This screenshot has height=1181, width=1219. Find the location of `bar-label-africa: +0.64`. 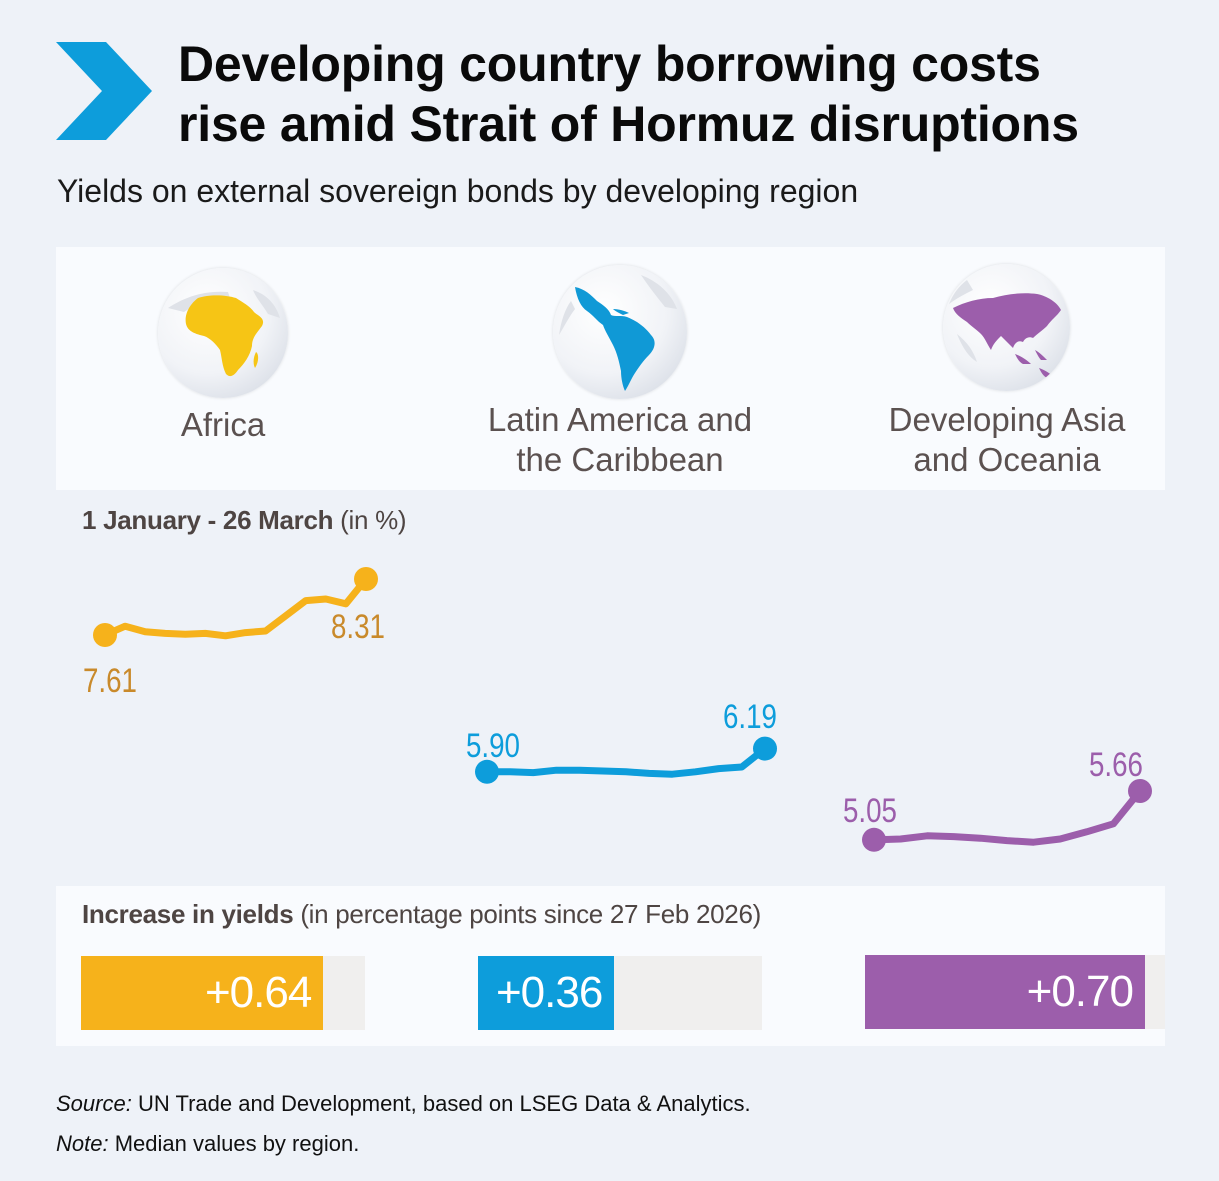

bar-label-africa: +0.64 is located at coordinates (258, 992).